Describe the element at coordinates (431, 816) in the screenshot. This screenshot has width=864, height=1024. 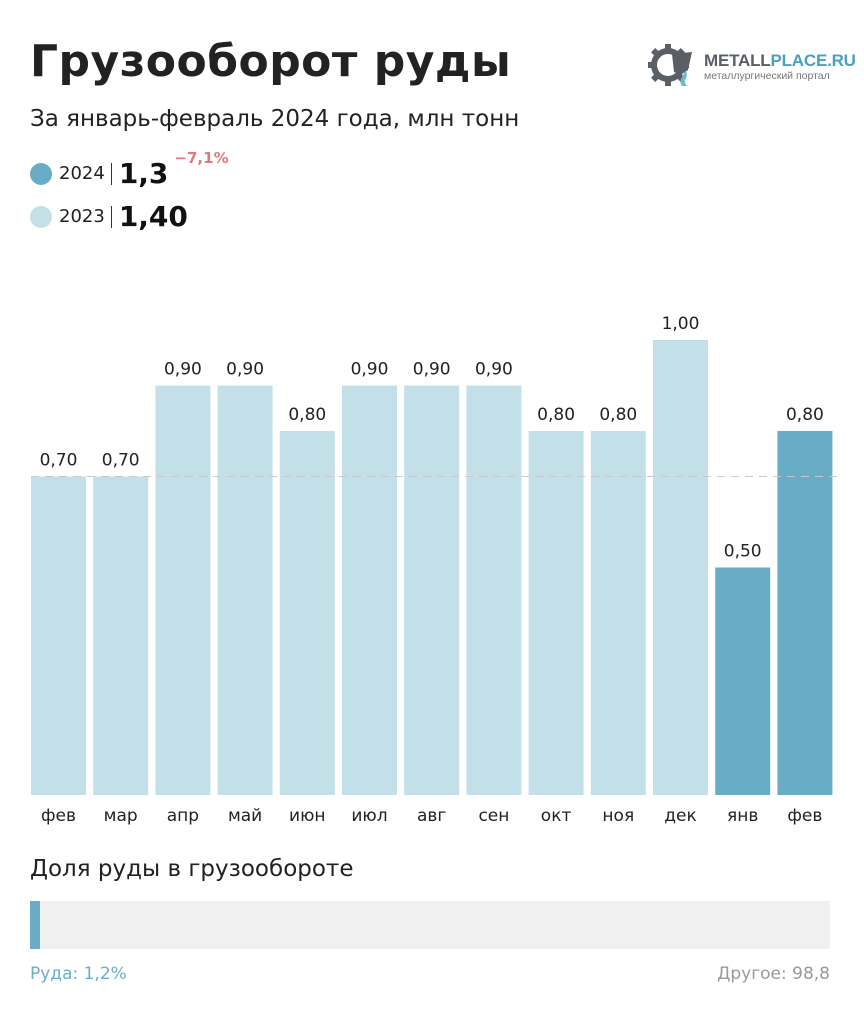
I see `x-tick-label: авг` at that location.